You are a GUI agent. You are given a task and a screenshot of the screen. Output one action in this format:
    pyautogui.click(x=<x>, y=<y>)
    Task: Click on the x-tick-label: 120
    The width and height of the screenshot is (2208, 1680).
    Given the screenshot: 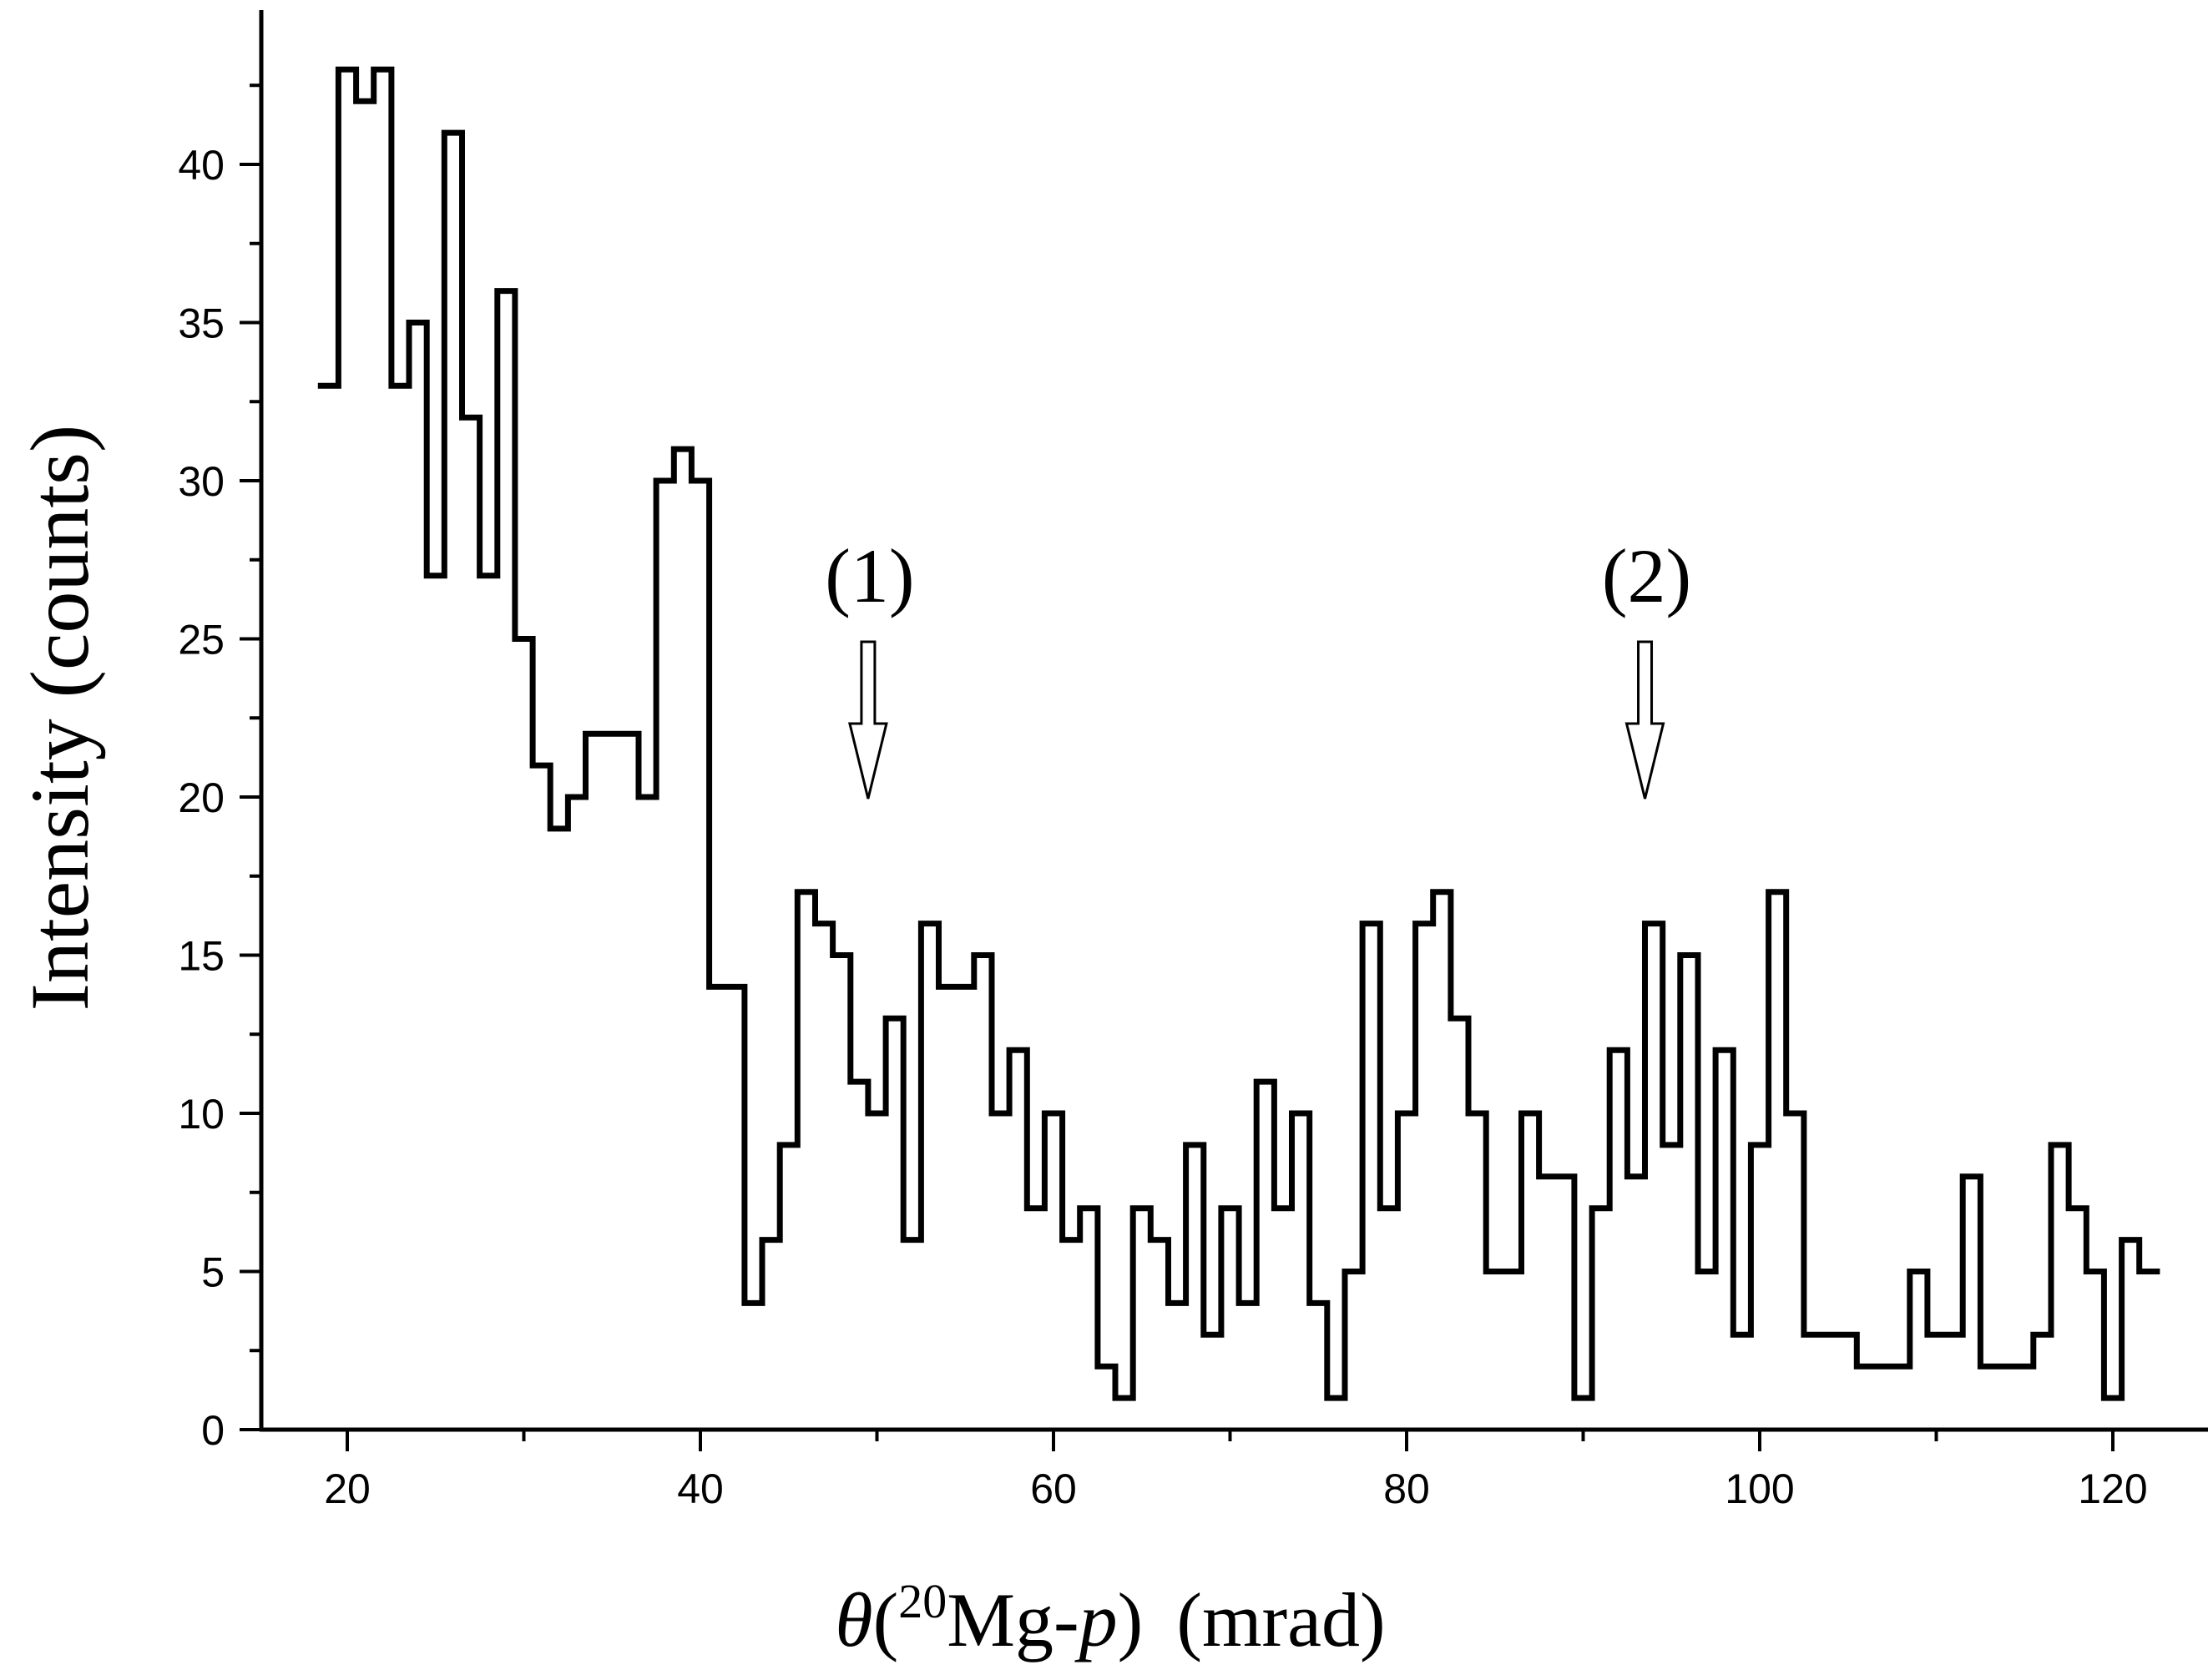 What is the action you would take?
    pyautogui.click(x=2112, y=1489)
    